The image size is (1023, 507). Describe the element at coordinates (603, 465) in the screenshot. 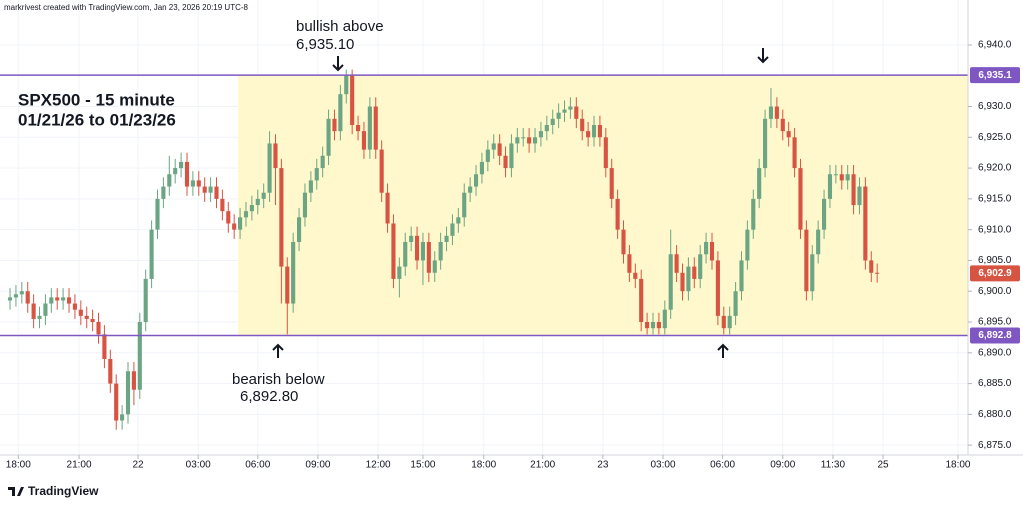

I see `x-tick-label: 23` at that location.